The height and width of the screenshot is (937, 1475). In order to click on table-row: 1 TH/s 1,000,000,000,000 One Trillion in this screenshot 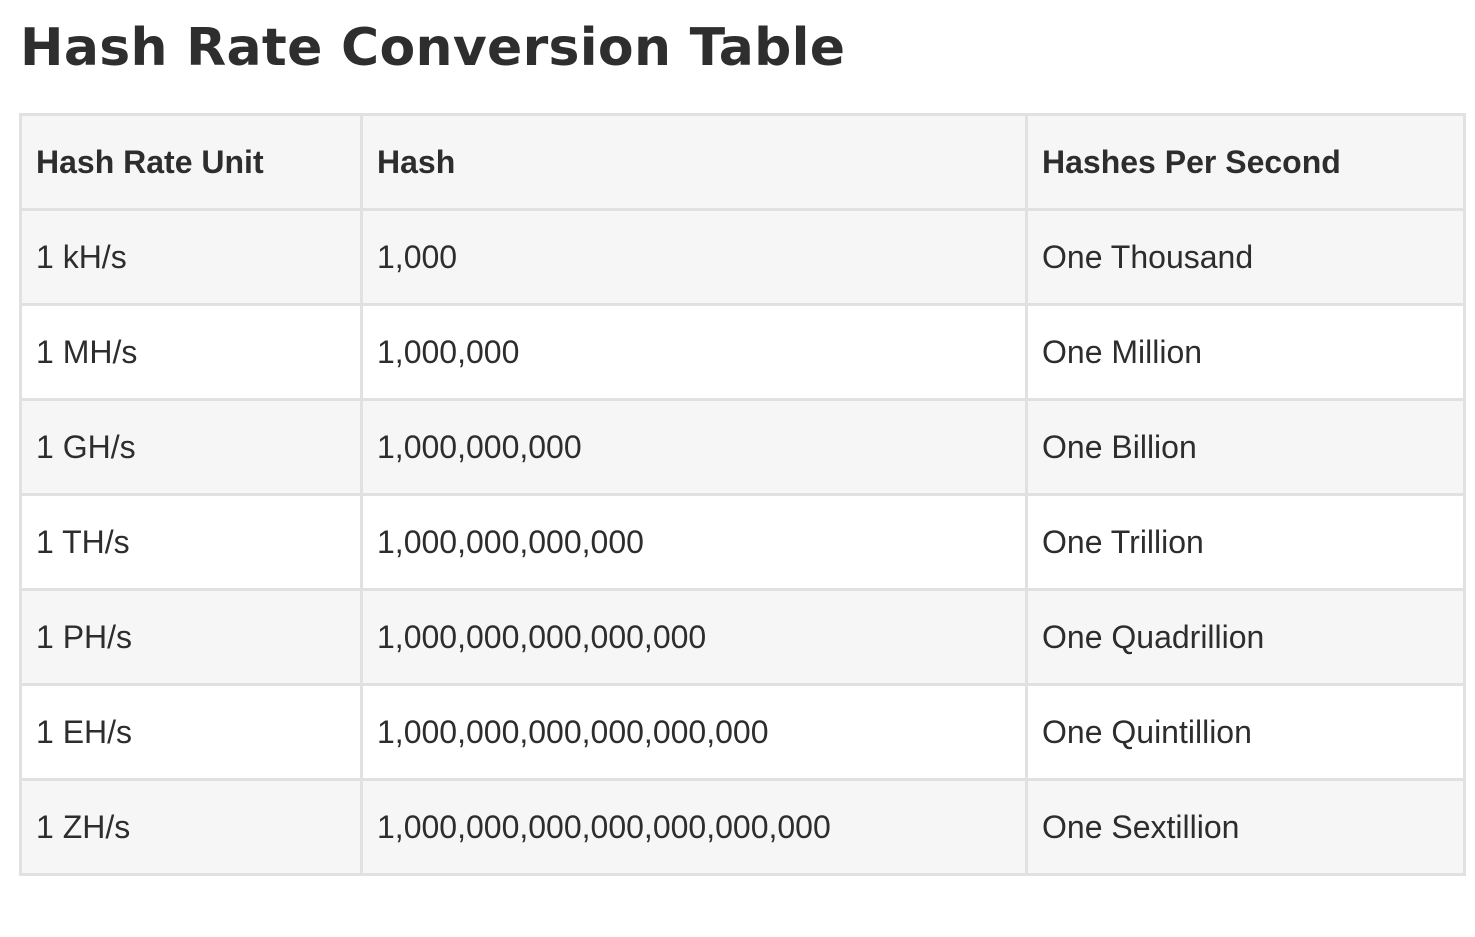, I will do `click(742, 542)`.